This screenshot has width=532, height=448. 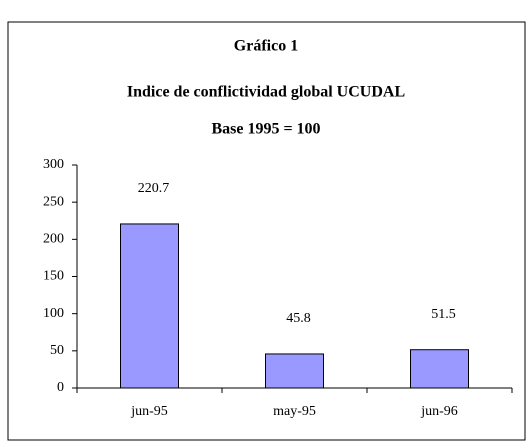 What do you see at coordinates (53, 276) in the screenshot?
I see `y-tick-label: 150` at bounding box center [53, 276].